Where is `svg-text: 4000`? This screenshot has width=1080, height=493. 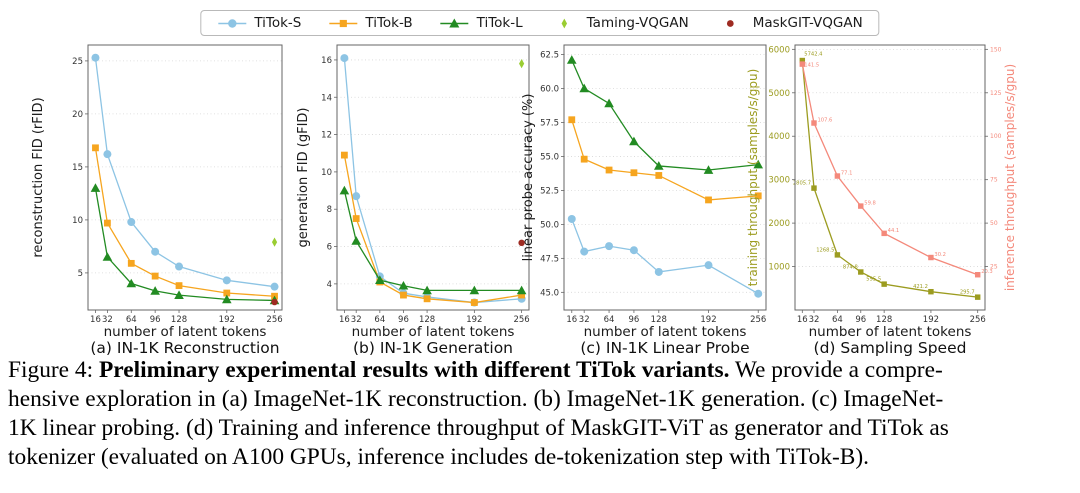 svg-text: 4000 is located at coordinates (779, 137).